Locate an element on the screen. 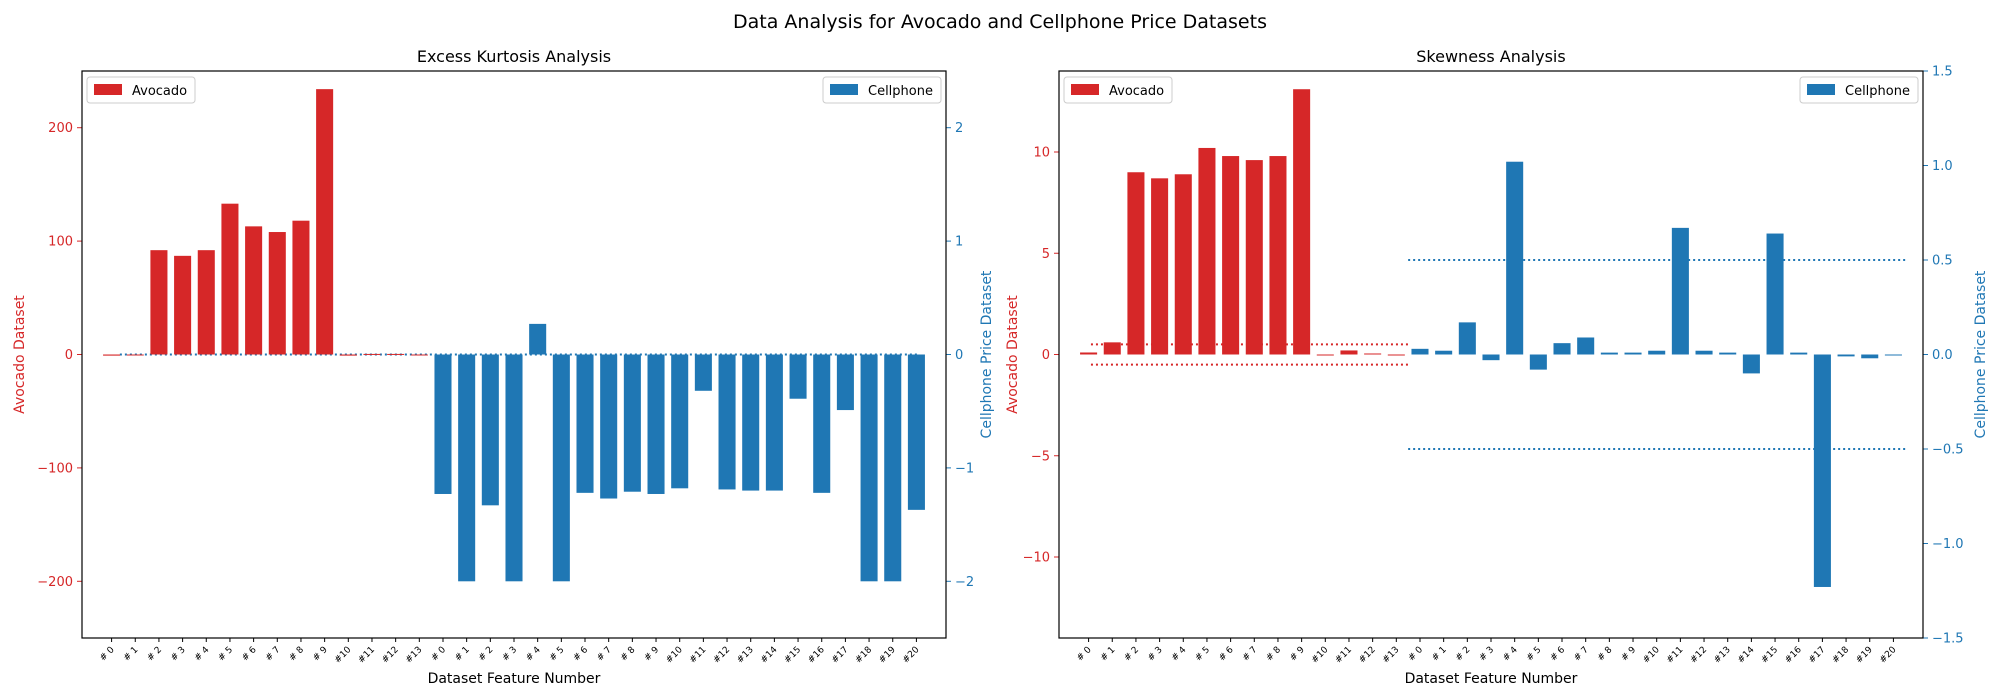  right-ytick-label: 2 is located at coordinates (959, 128).